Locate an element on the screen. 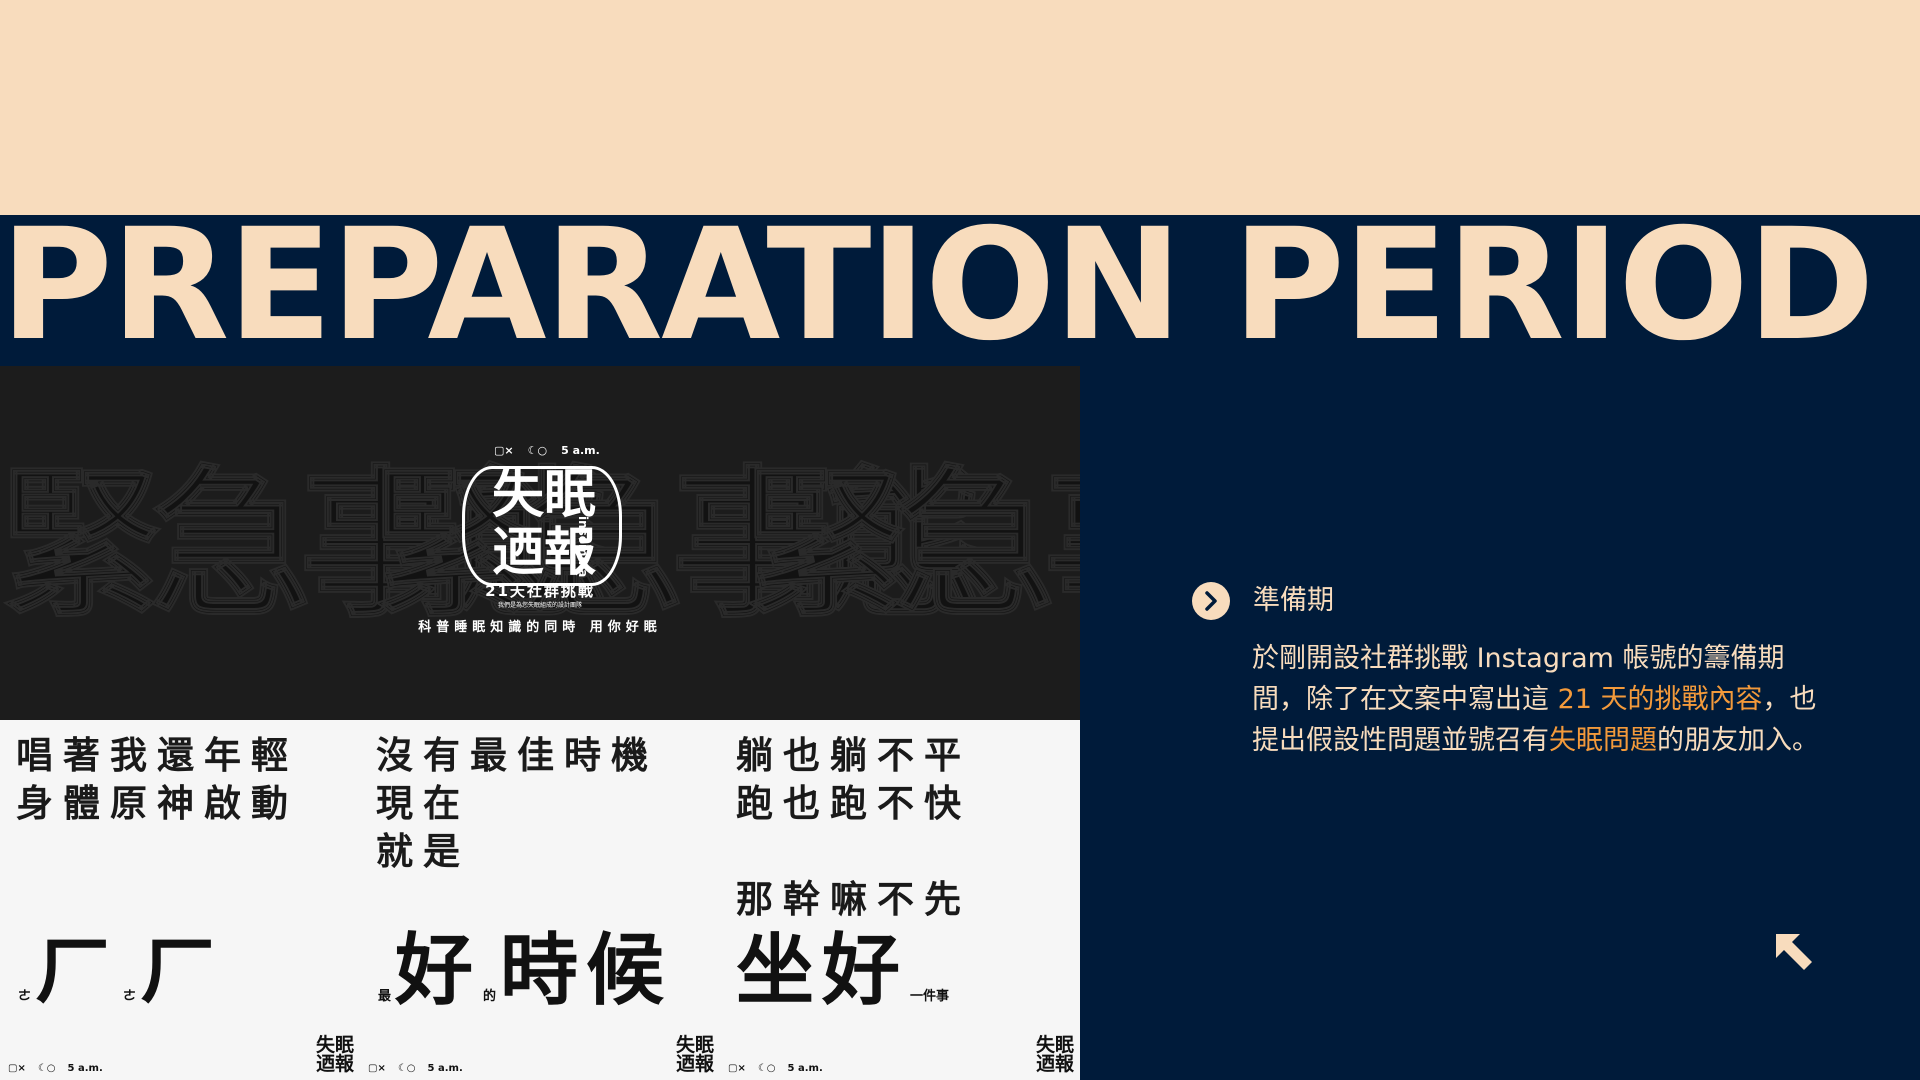  cover-fine-print: 我們是為您失眠組成的設計團隊 is located at coordinates (539, 605).